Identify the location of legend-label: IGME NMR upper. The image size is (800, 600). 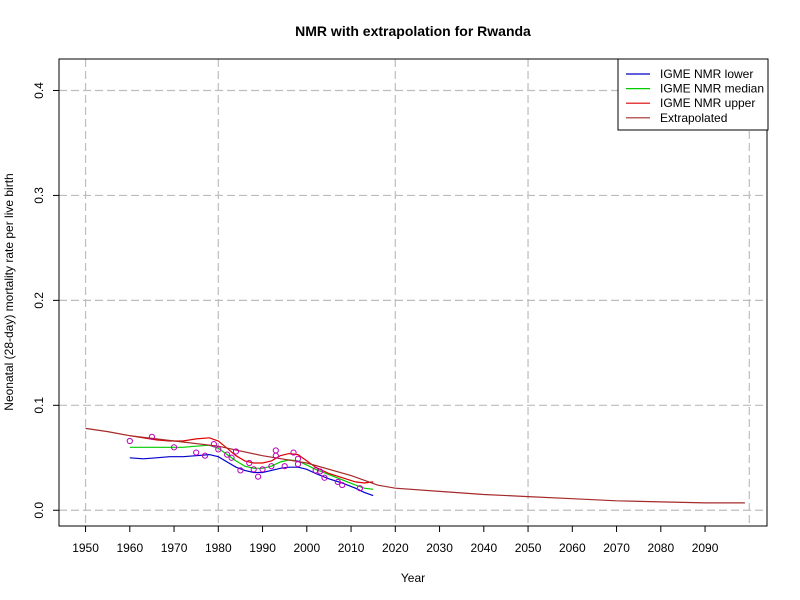
(707, 103).